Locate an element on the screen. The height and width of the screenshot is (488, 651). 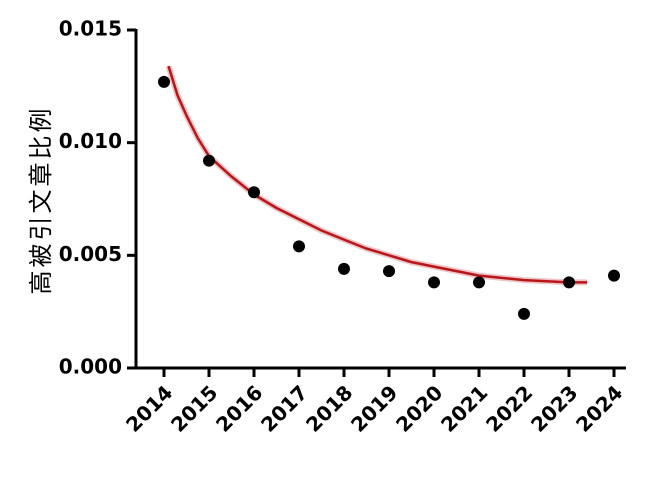
y-axis-title: 高被引文章比例 is located at coordinates (41, 200).